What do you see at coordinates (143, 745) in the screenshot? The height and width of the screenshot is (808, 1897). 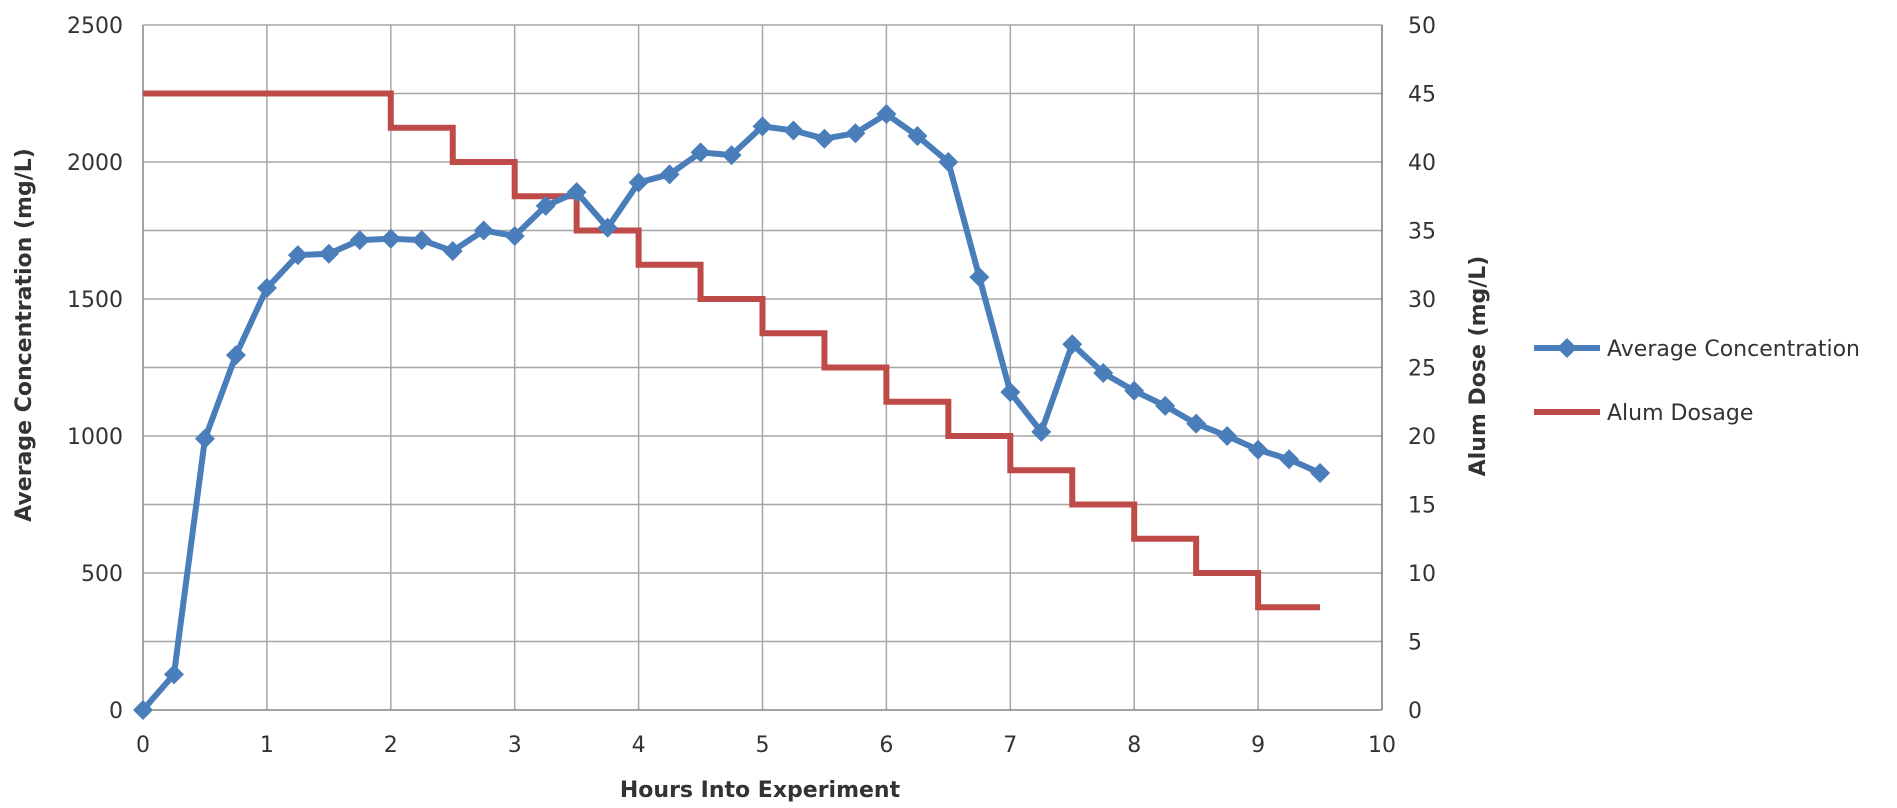 I see `x-tick-label: 0` at bounding box center [143, 745].